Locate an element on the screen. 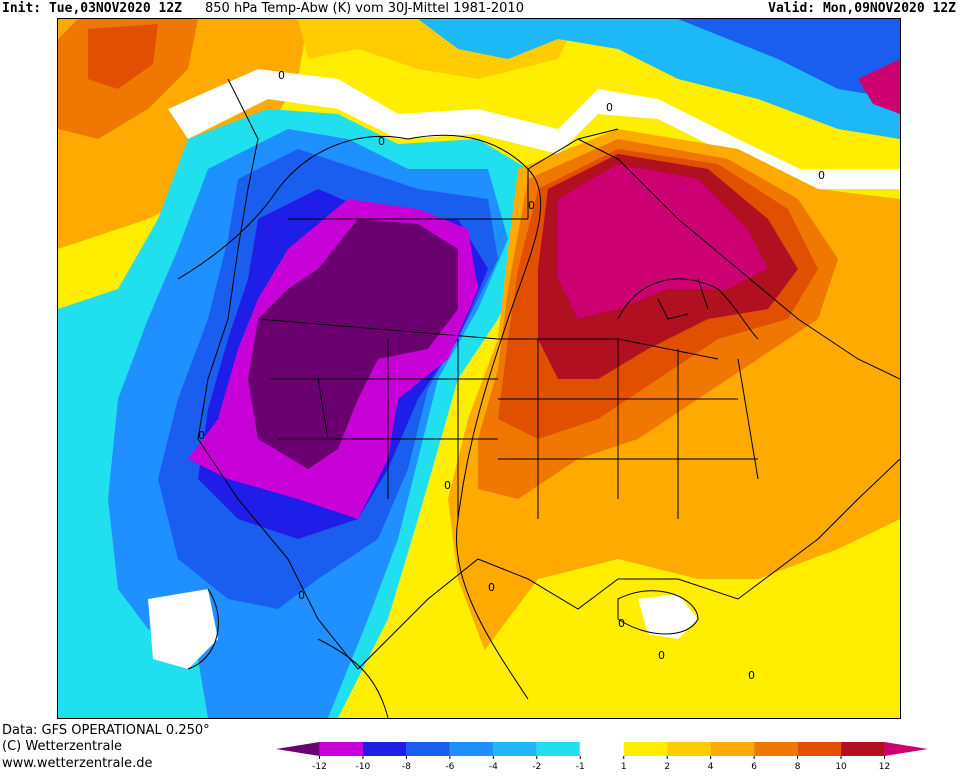 This screenshot has width=960, height=778. legend-tick-label: -1 is located at coordinates (580, 767).